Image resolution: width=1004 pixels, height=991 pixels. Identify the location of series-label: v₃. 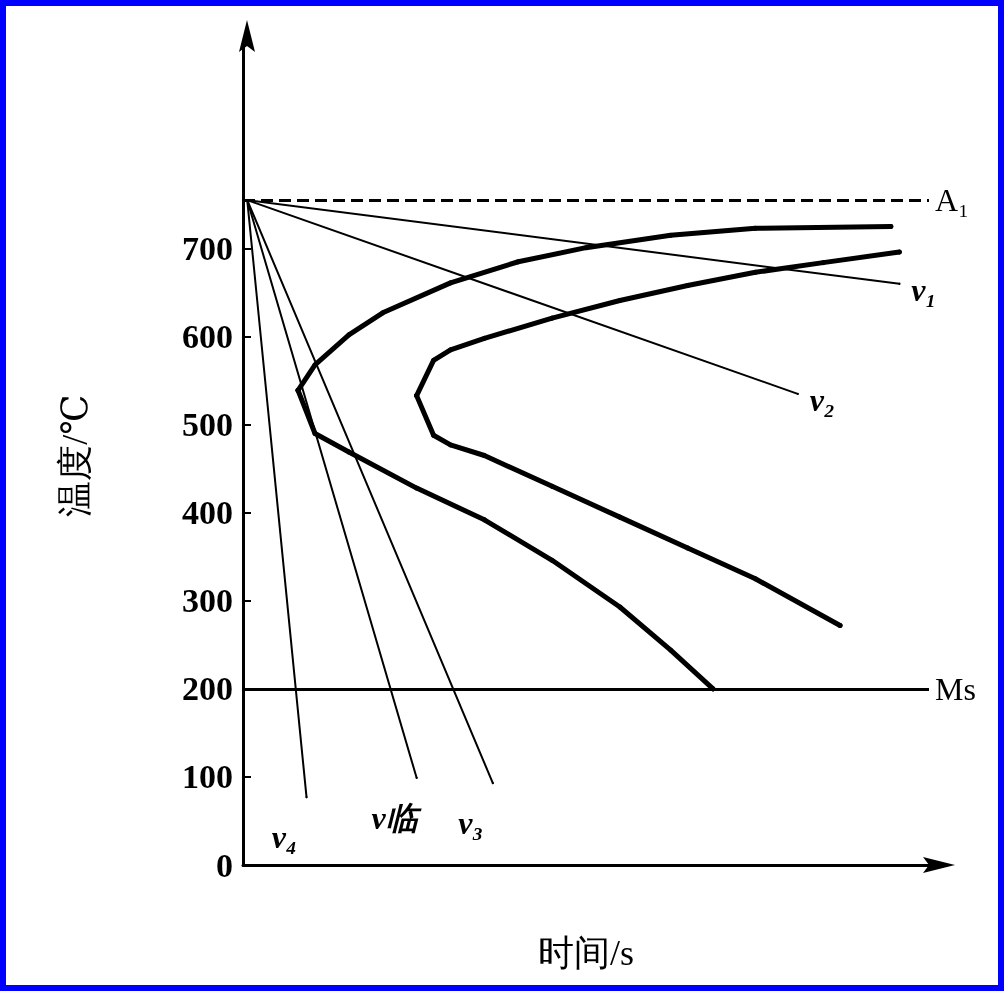
(471, 823).